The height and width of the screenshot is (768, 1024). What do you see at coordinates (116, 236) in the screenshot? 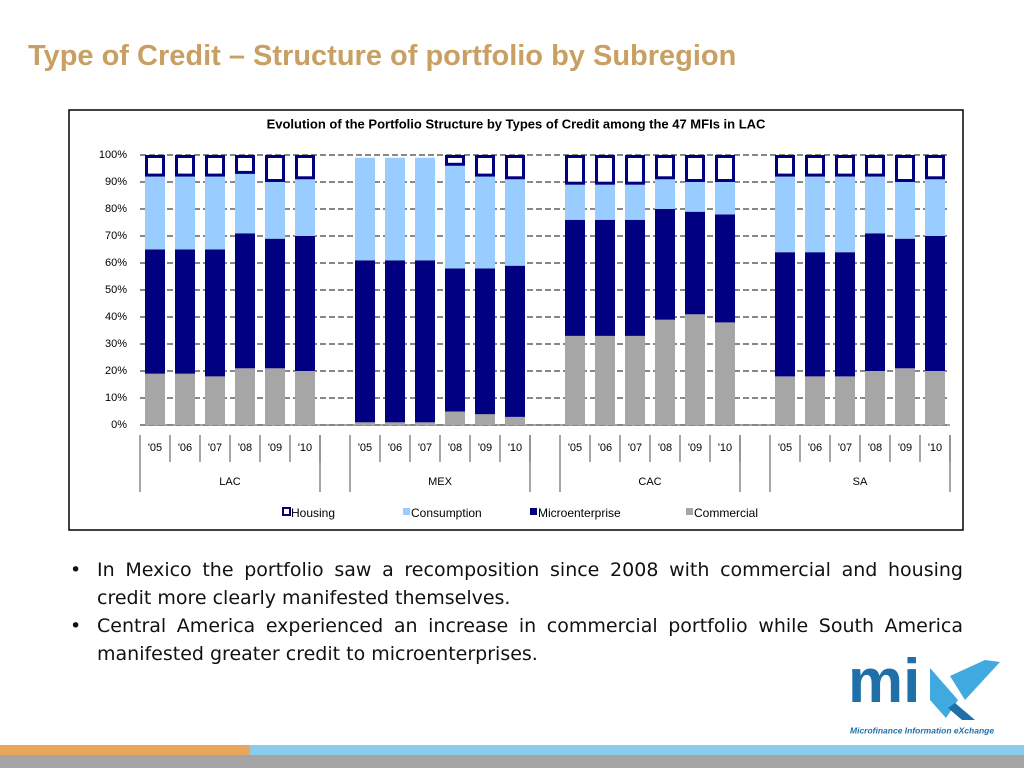
I see `y-tick-label: 70%` at bounding box center [116, 236].